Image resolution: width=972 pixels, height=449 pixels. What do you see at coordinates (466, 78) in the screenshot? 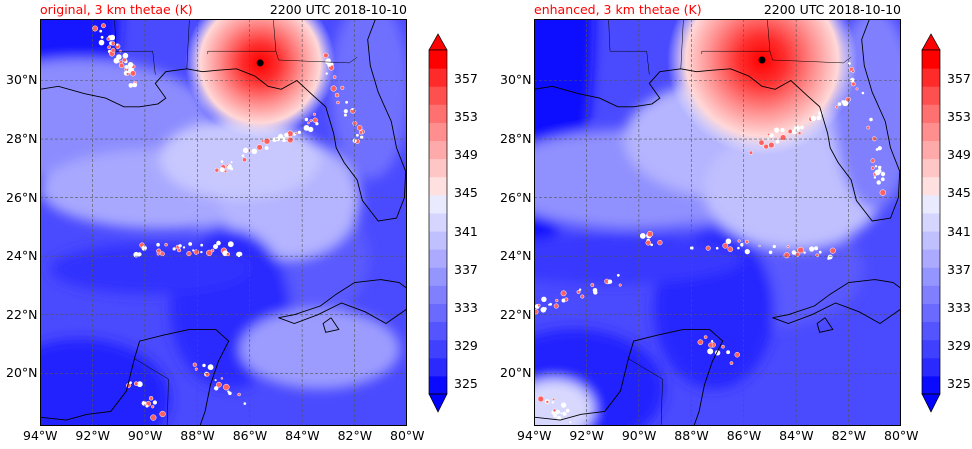
I see `colorbar-tick-label: 357` at bounding box center [466, 78].